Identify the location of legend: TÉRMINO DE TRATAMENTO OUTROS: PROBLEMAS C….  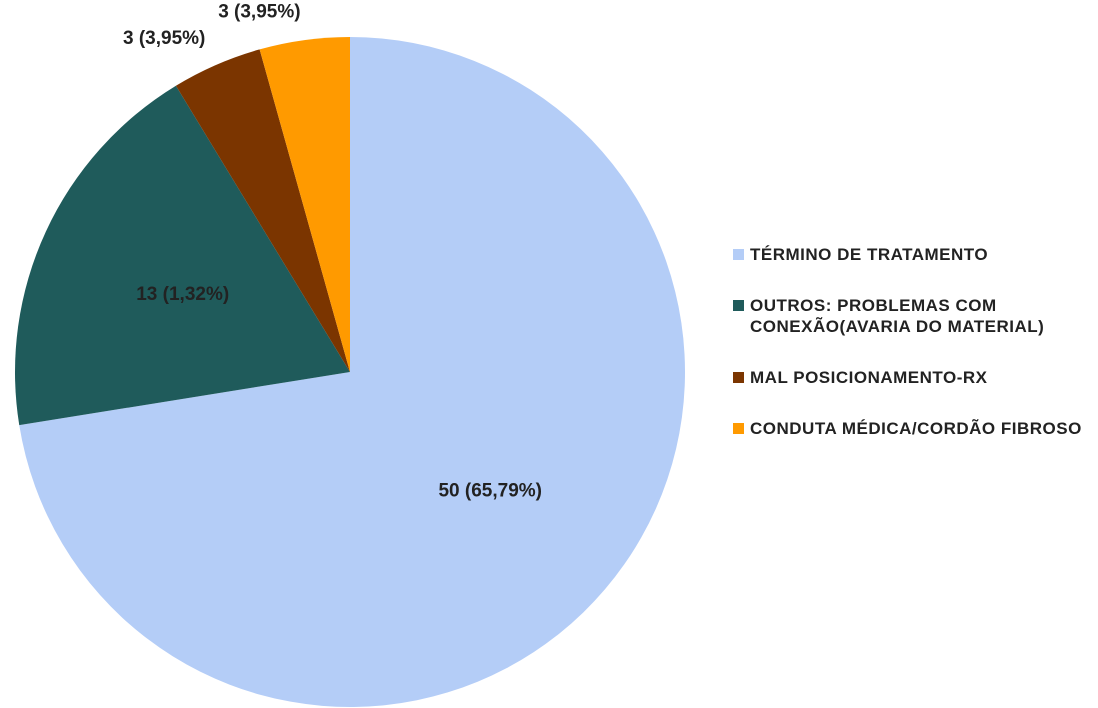
(908, 341).